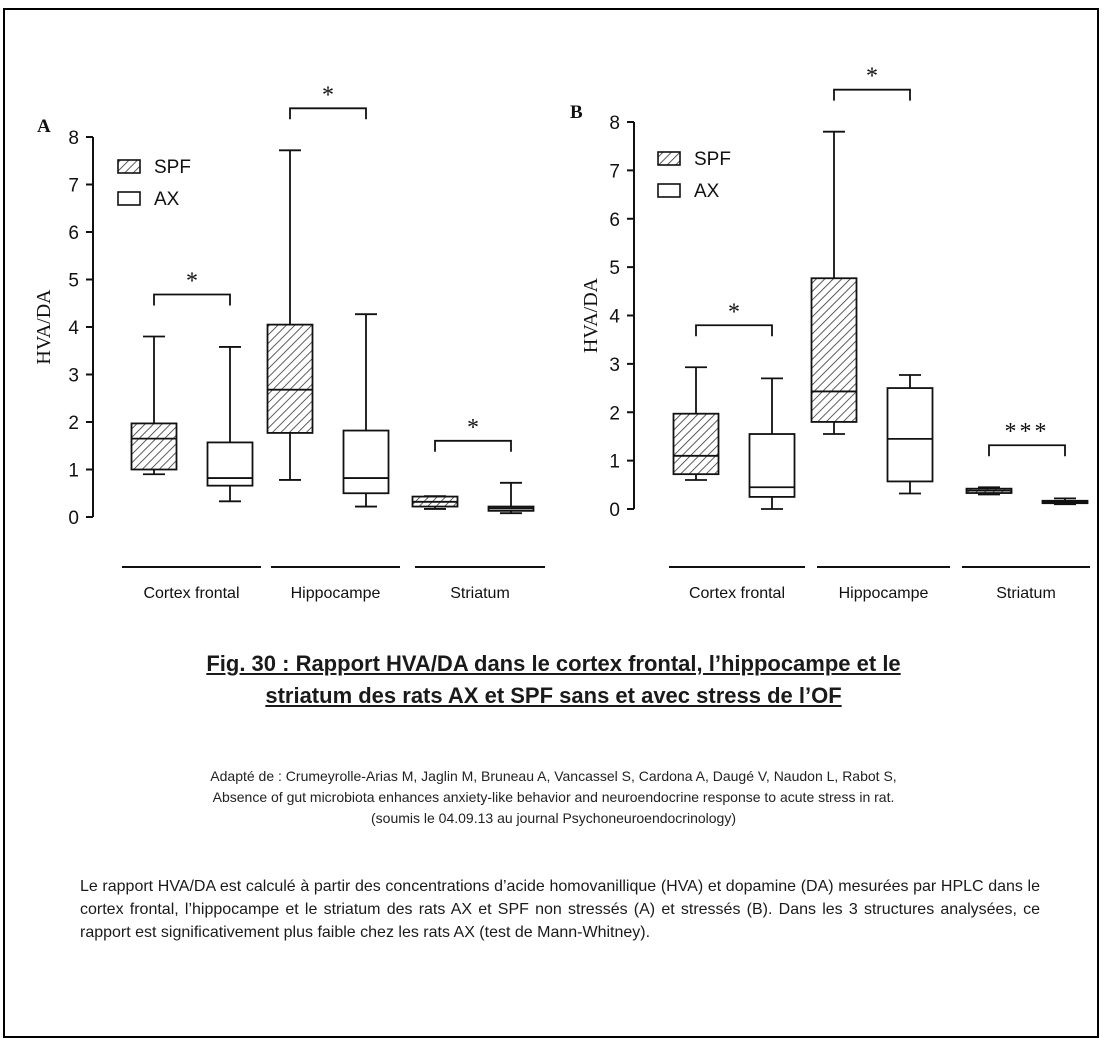 The height and width of the screenshot is (1038, 1107). What do you see at coordinates (1026, 593) in the screenshot?
I see `panel-b-category-label-3: Striatum` at bounding box center [1026, 593].